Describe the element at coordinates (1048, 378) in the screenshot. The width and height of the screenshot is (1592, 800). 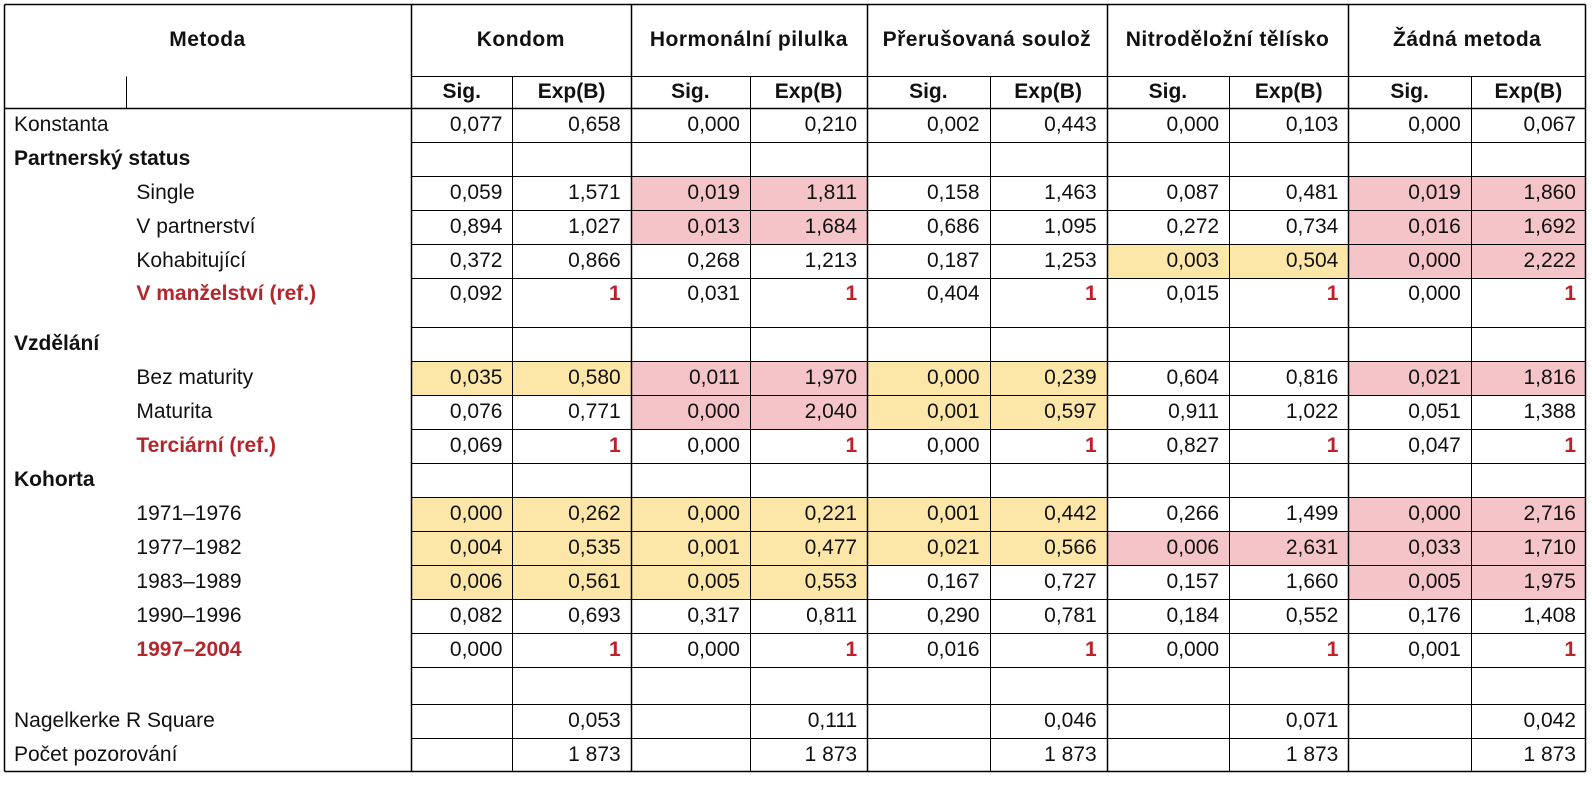
I see `expb-cell: 0,239` at that location.